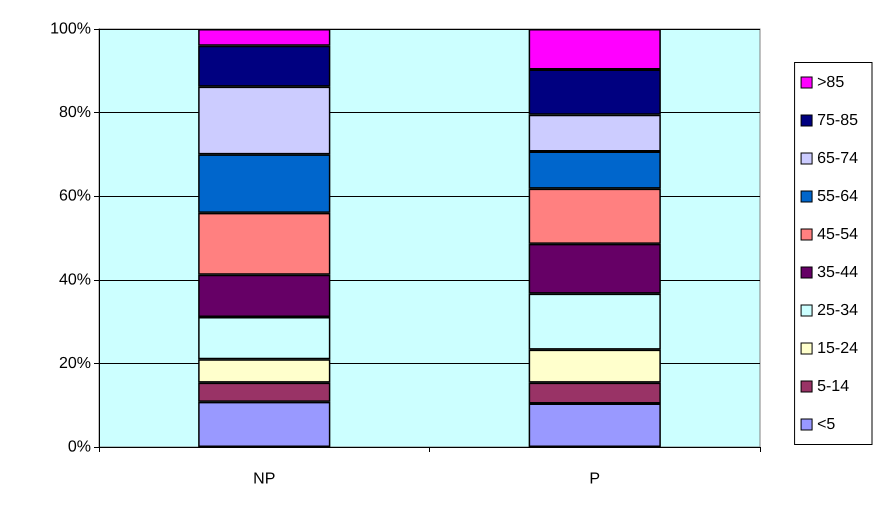 The image size is (882, 507). Describe the element at coordinates (264, 479) in the screenshot. I see `x-tick-label: NP` at that location.